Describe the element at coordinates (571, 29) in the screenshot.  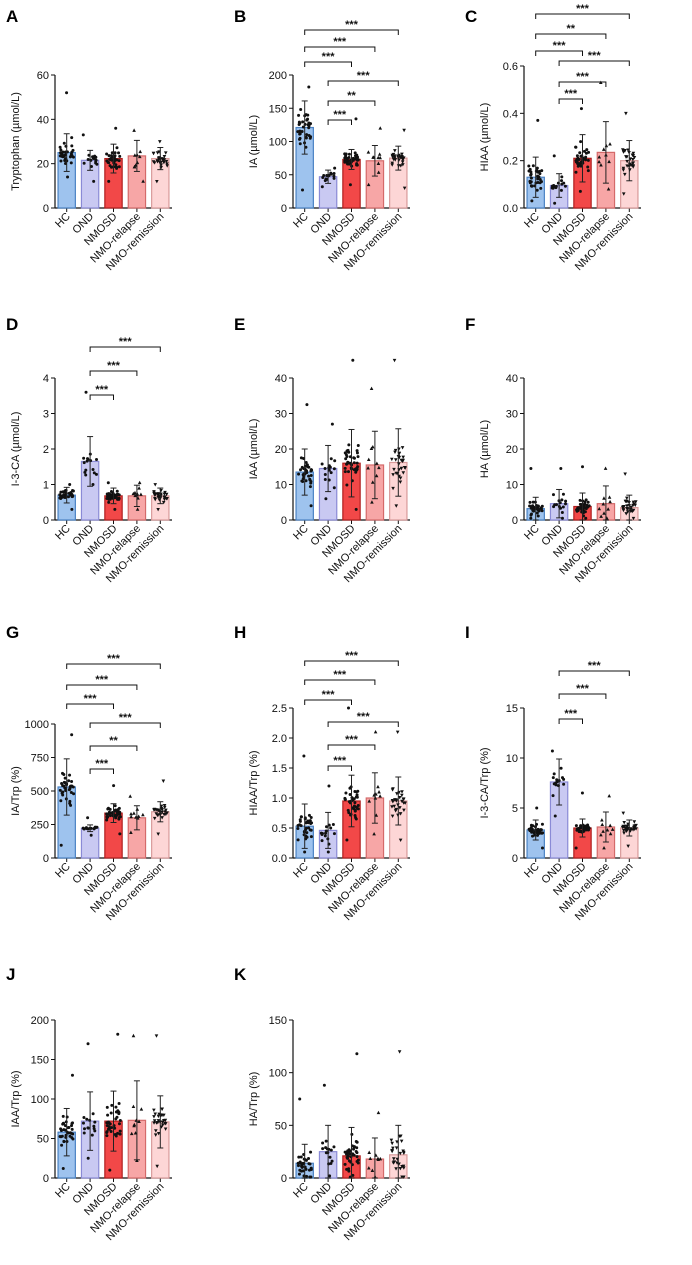
I see `significance-label: **` at that location.